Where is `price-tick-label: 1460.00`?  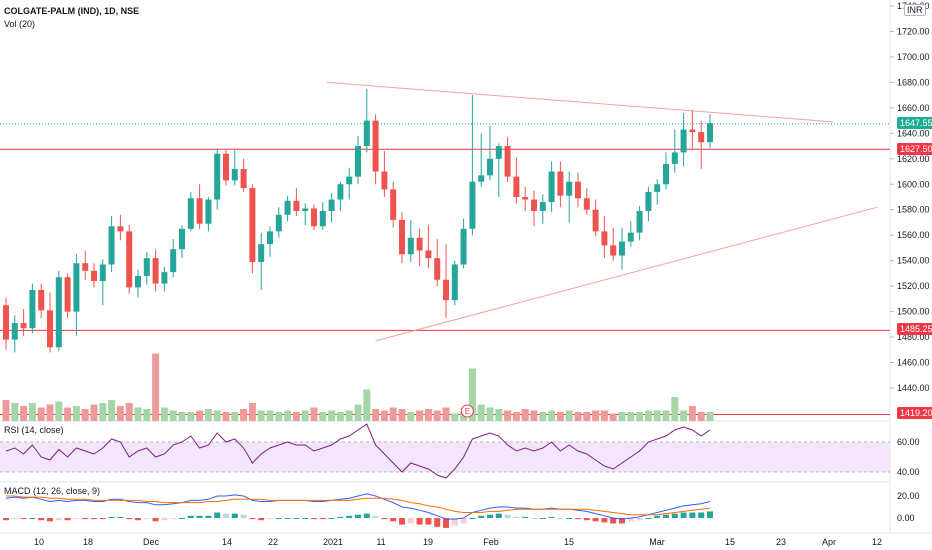 price-tick-label: 1460.00 is located at coordinates (913, 363).